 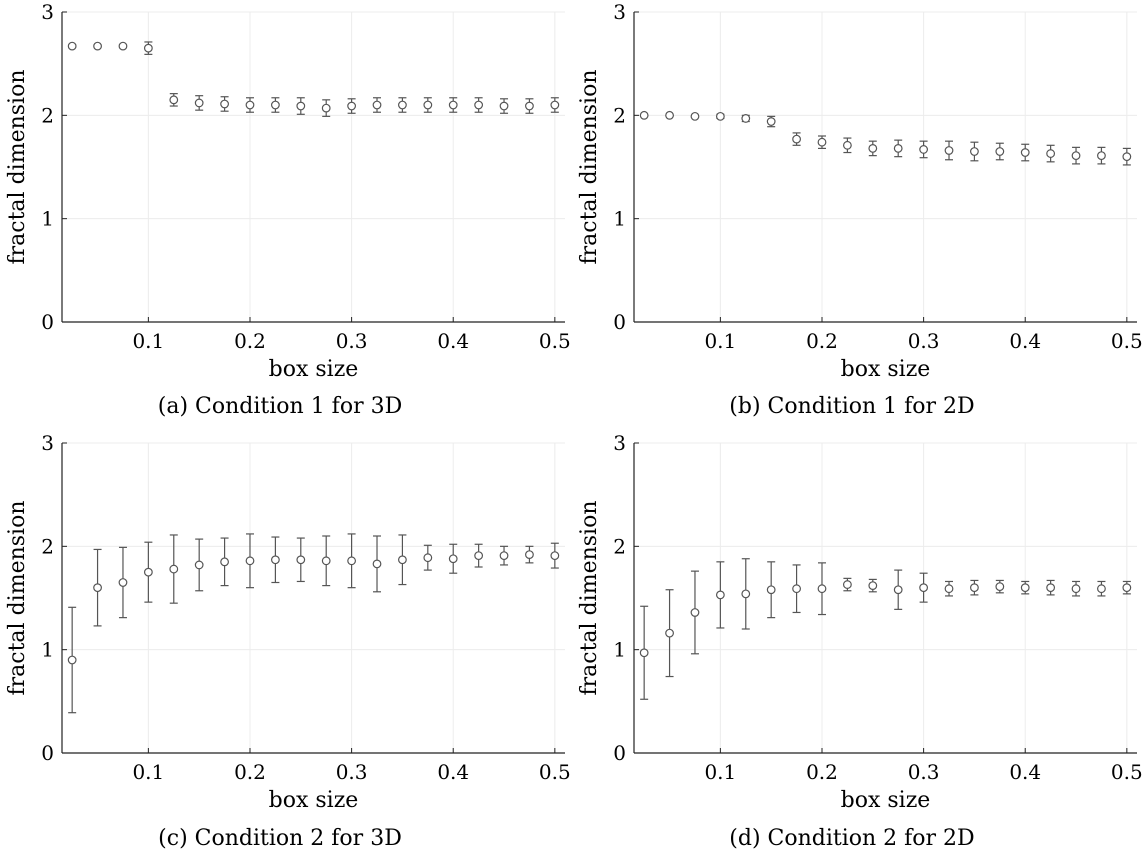 I want to click on y-tick-label: 0, so click(x=47, y=753).